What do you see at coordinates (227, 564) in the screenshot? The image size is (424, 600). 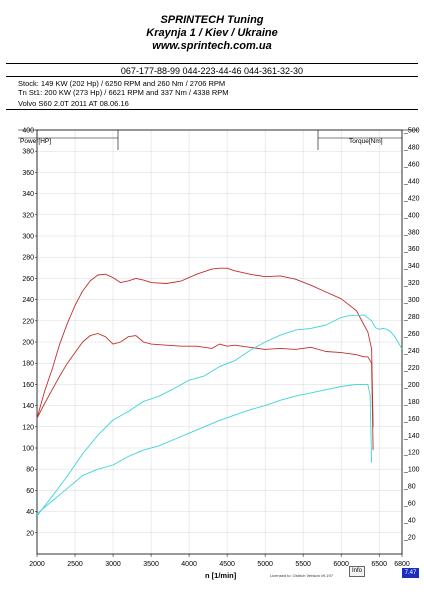 I see `x-tick-label: 4500` at bounding box center [227, 564].